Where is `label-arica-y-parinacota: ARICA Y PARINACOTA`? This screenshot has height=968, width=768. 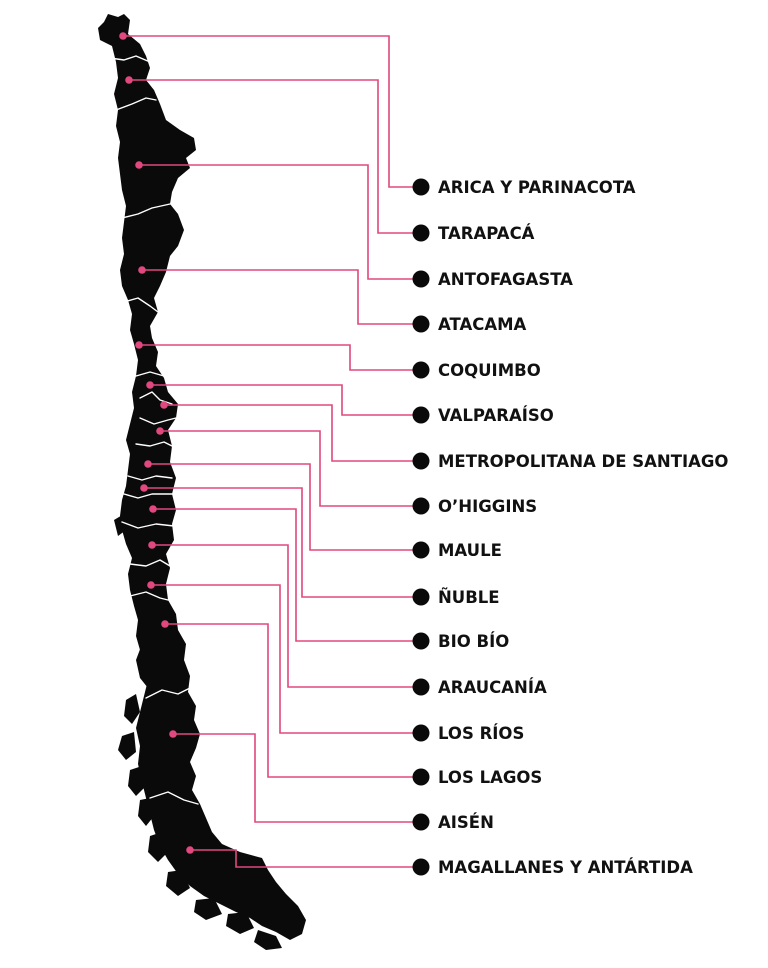 label-arica-y-parinacota: ARICA Y PARINACOTA is located at coordinates (537, 187).